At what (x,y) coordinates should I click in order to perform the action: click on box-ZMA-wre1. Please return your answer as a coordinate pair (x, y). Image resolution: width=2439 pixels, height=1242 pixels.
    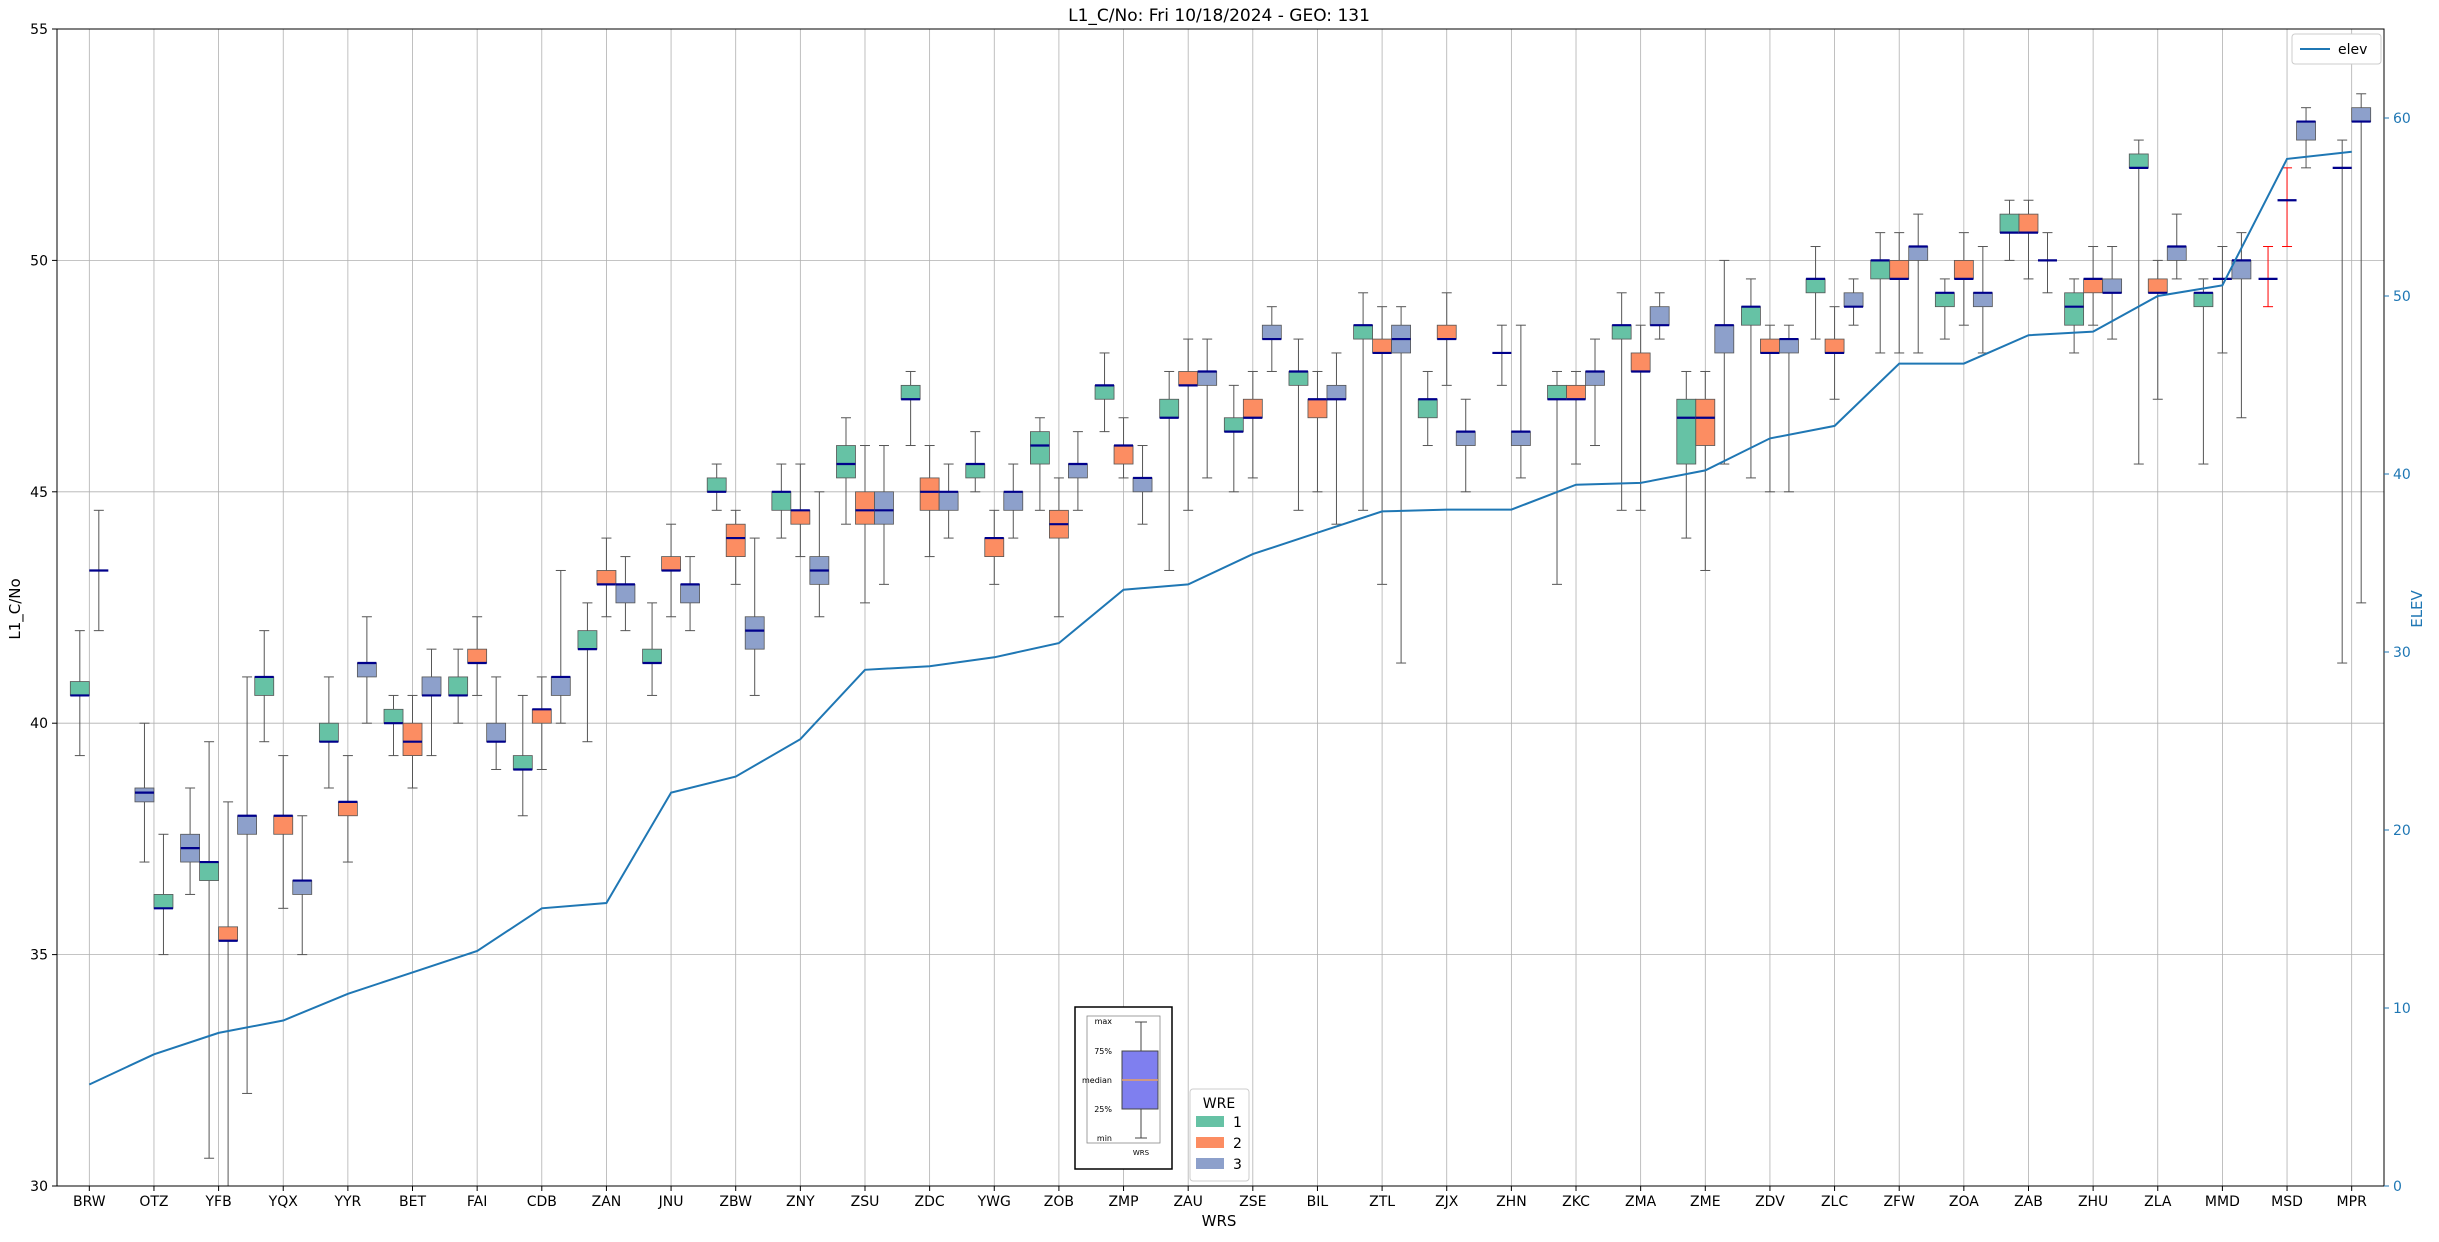
    Looking at the image, I should click on (1621, 332).